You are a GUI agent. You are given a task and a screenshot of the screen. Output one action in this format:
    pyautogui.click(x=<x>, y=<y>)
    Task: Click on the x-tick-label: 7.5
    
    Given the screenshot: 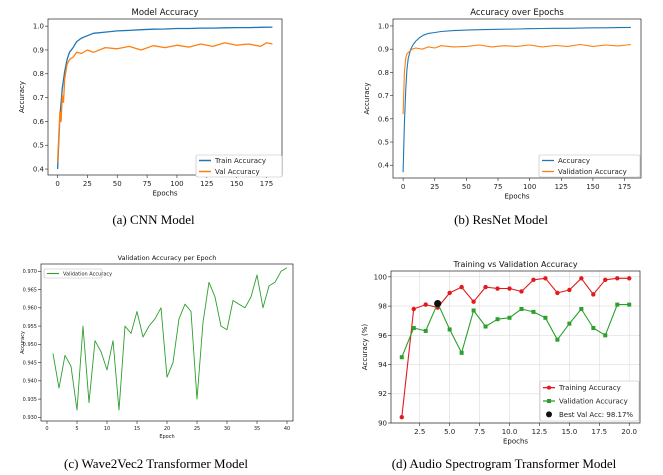 What is the action you would take?
    pyautogui.click(x=479, y=432)
    